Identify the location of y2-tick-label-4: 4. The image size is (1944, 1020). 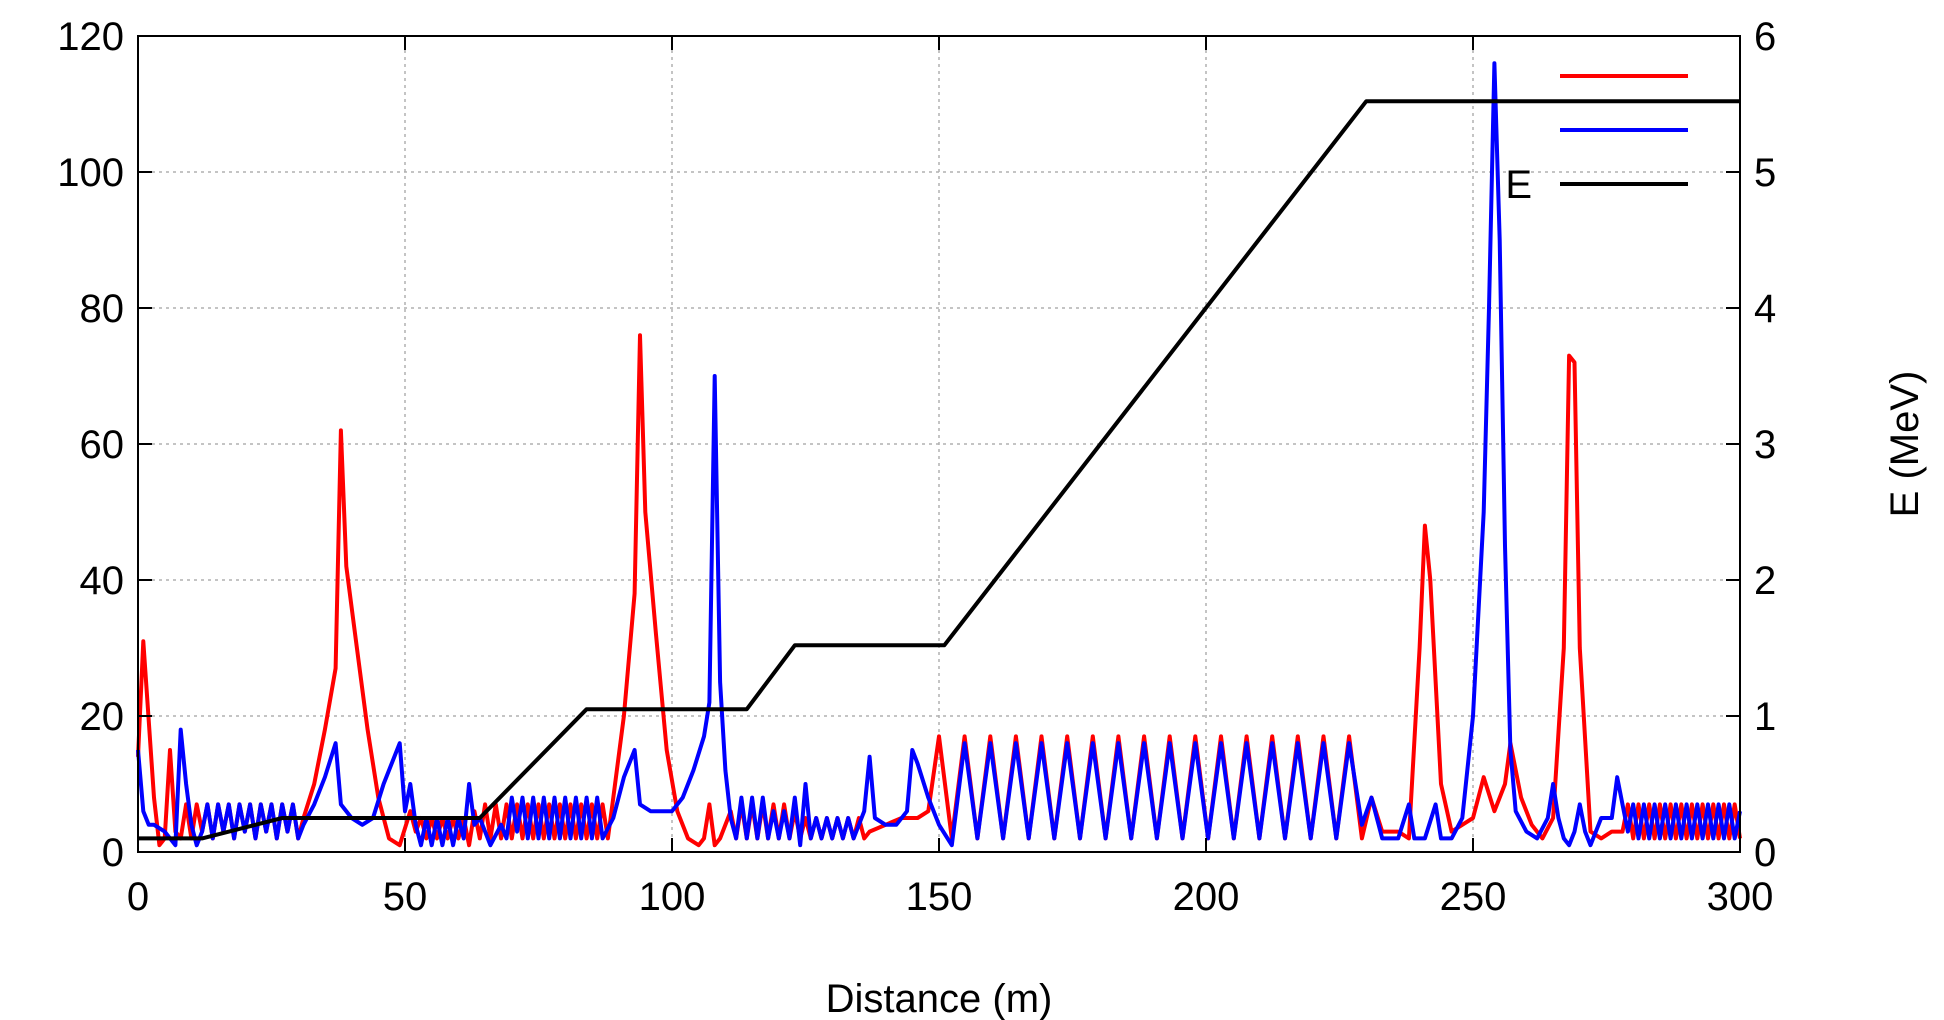
(1765, 309).